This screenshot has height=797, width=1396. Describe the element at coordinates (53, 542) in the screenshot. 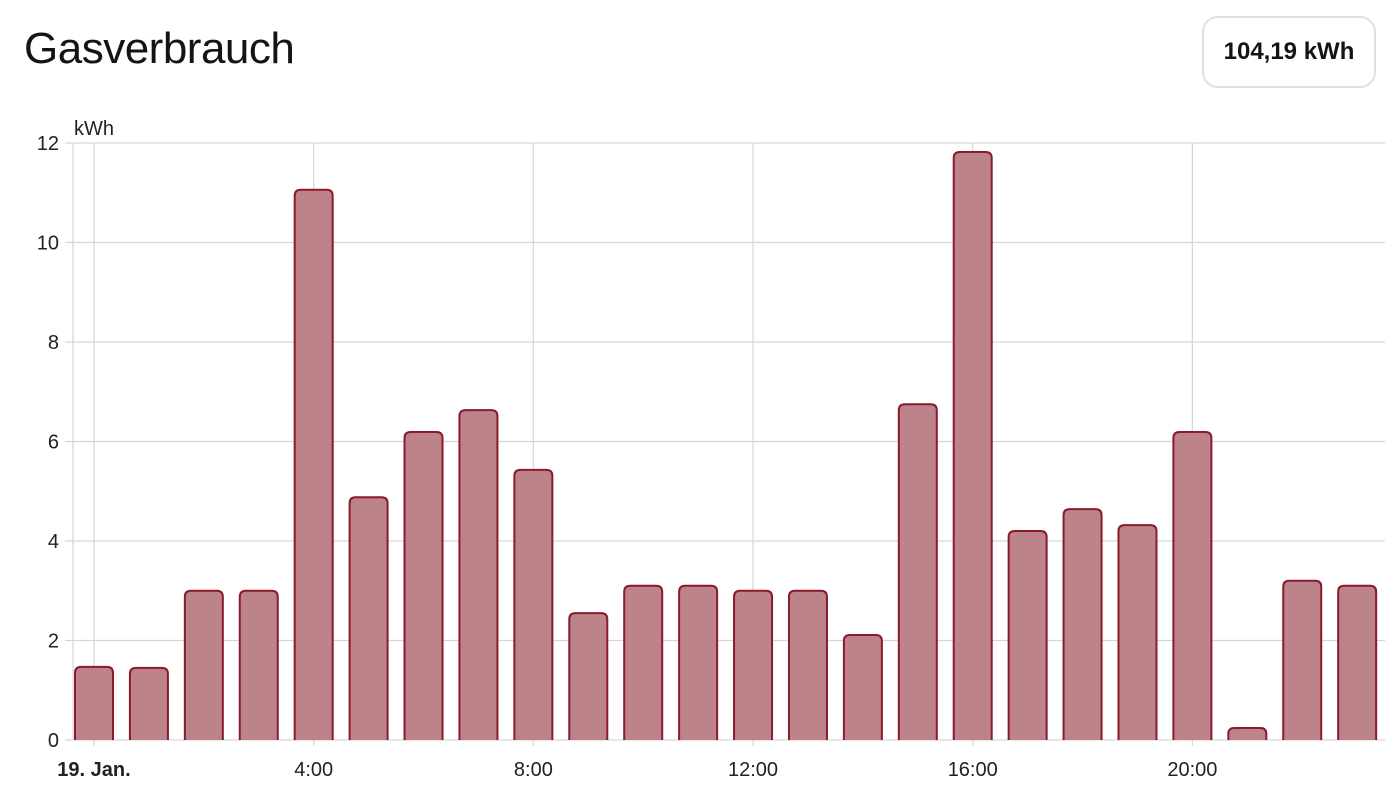

I see `y-tick-label: 4` at that location.